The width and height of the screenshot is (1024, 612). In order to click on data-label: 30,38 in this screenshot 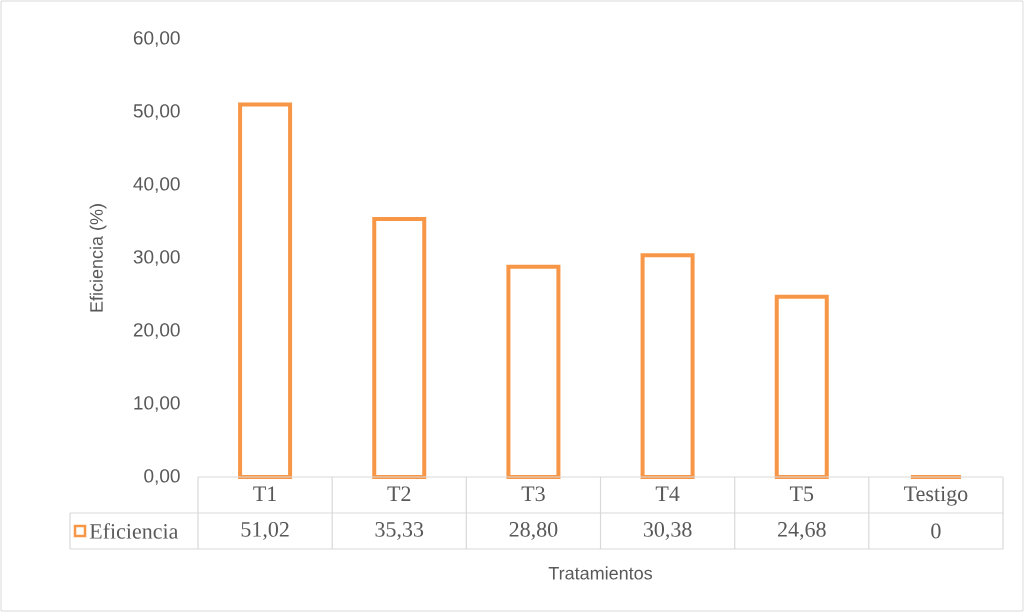, I will do `click(667, 530)`.